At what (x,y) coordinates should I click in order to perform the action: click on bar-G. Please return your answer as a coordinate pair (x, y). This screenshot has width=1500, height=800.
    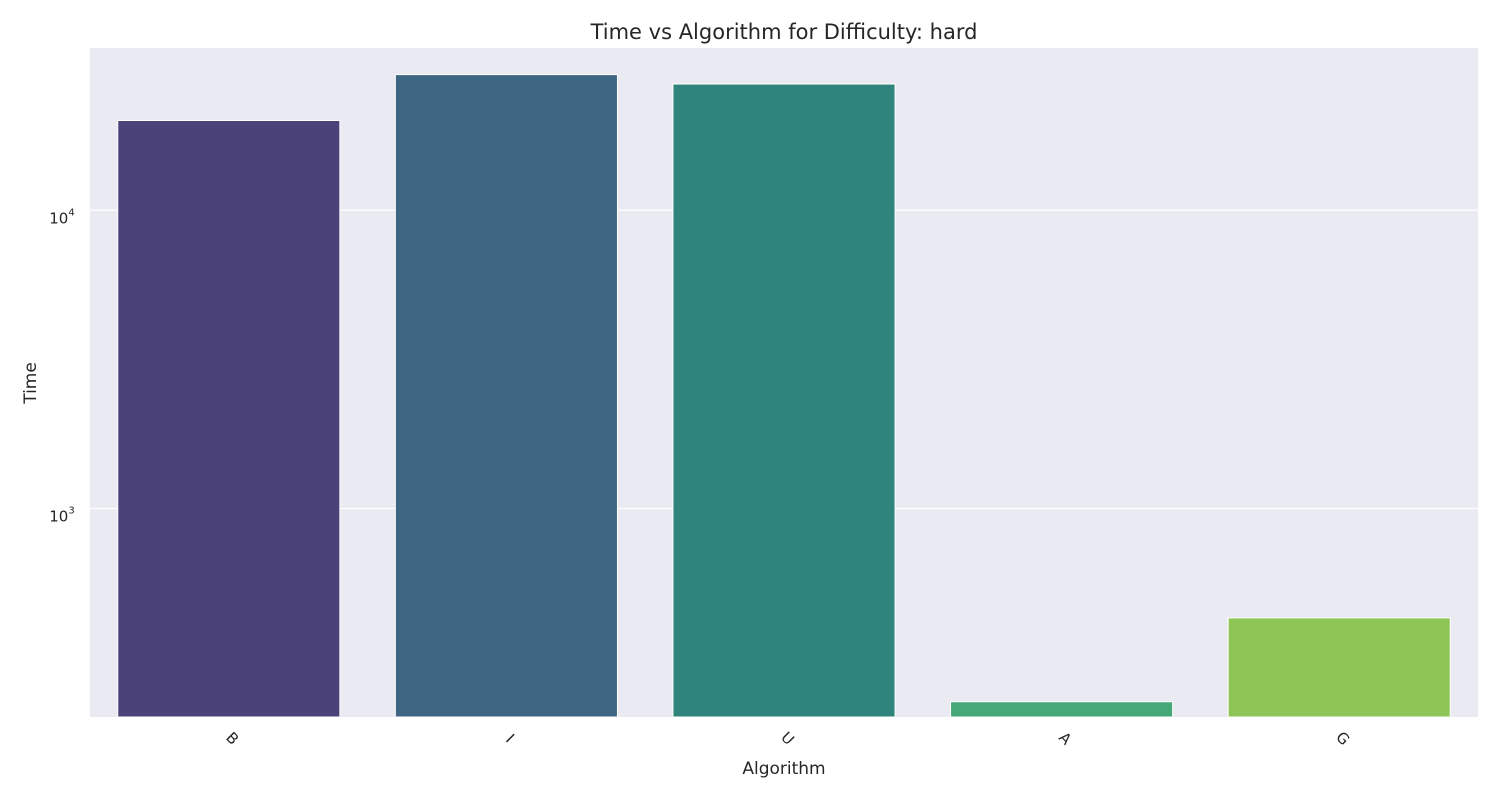
    Looking at the image, I should click on (1339, 667).